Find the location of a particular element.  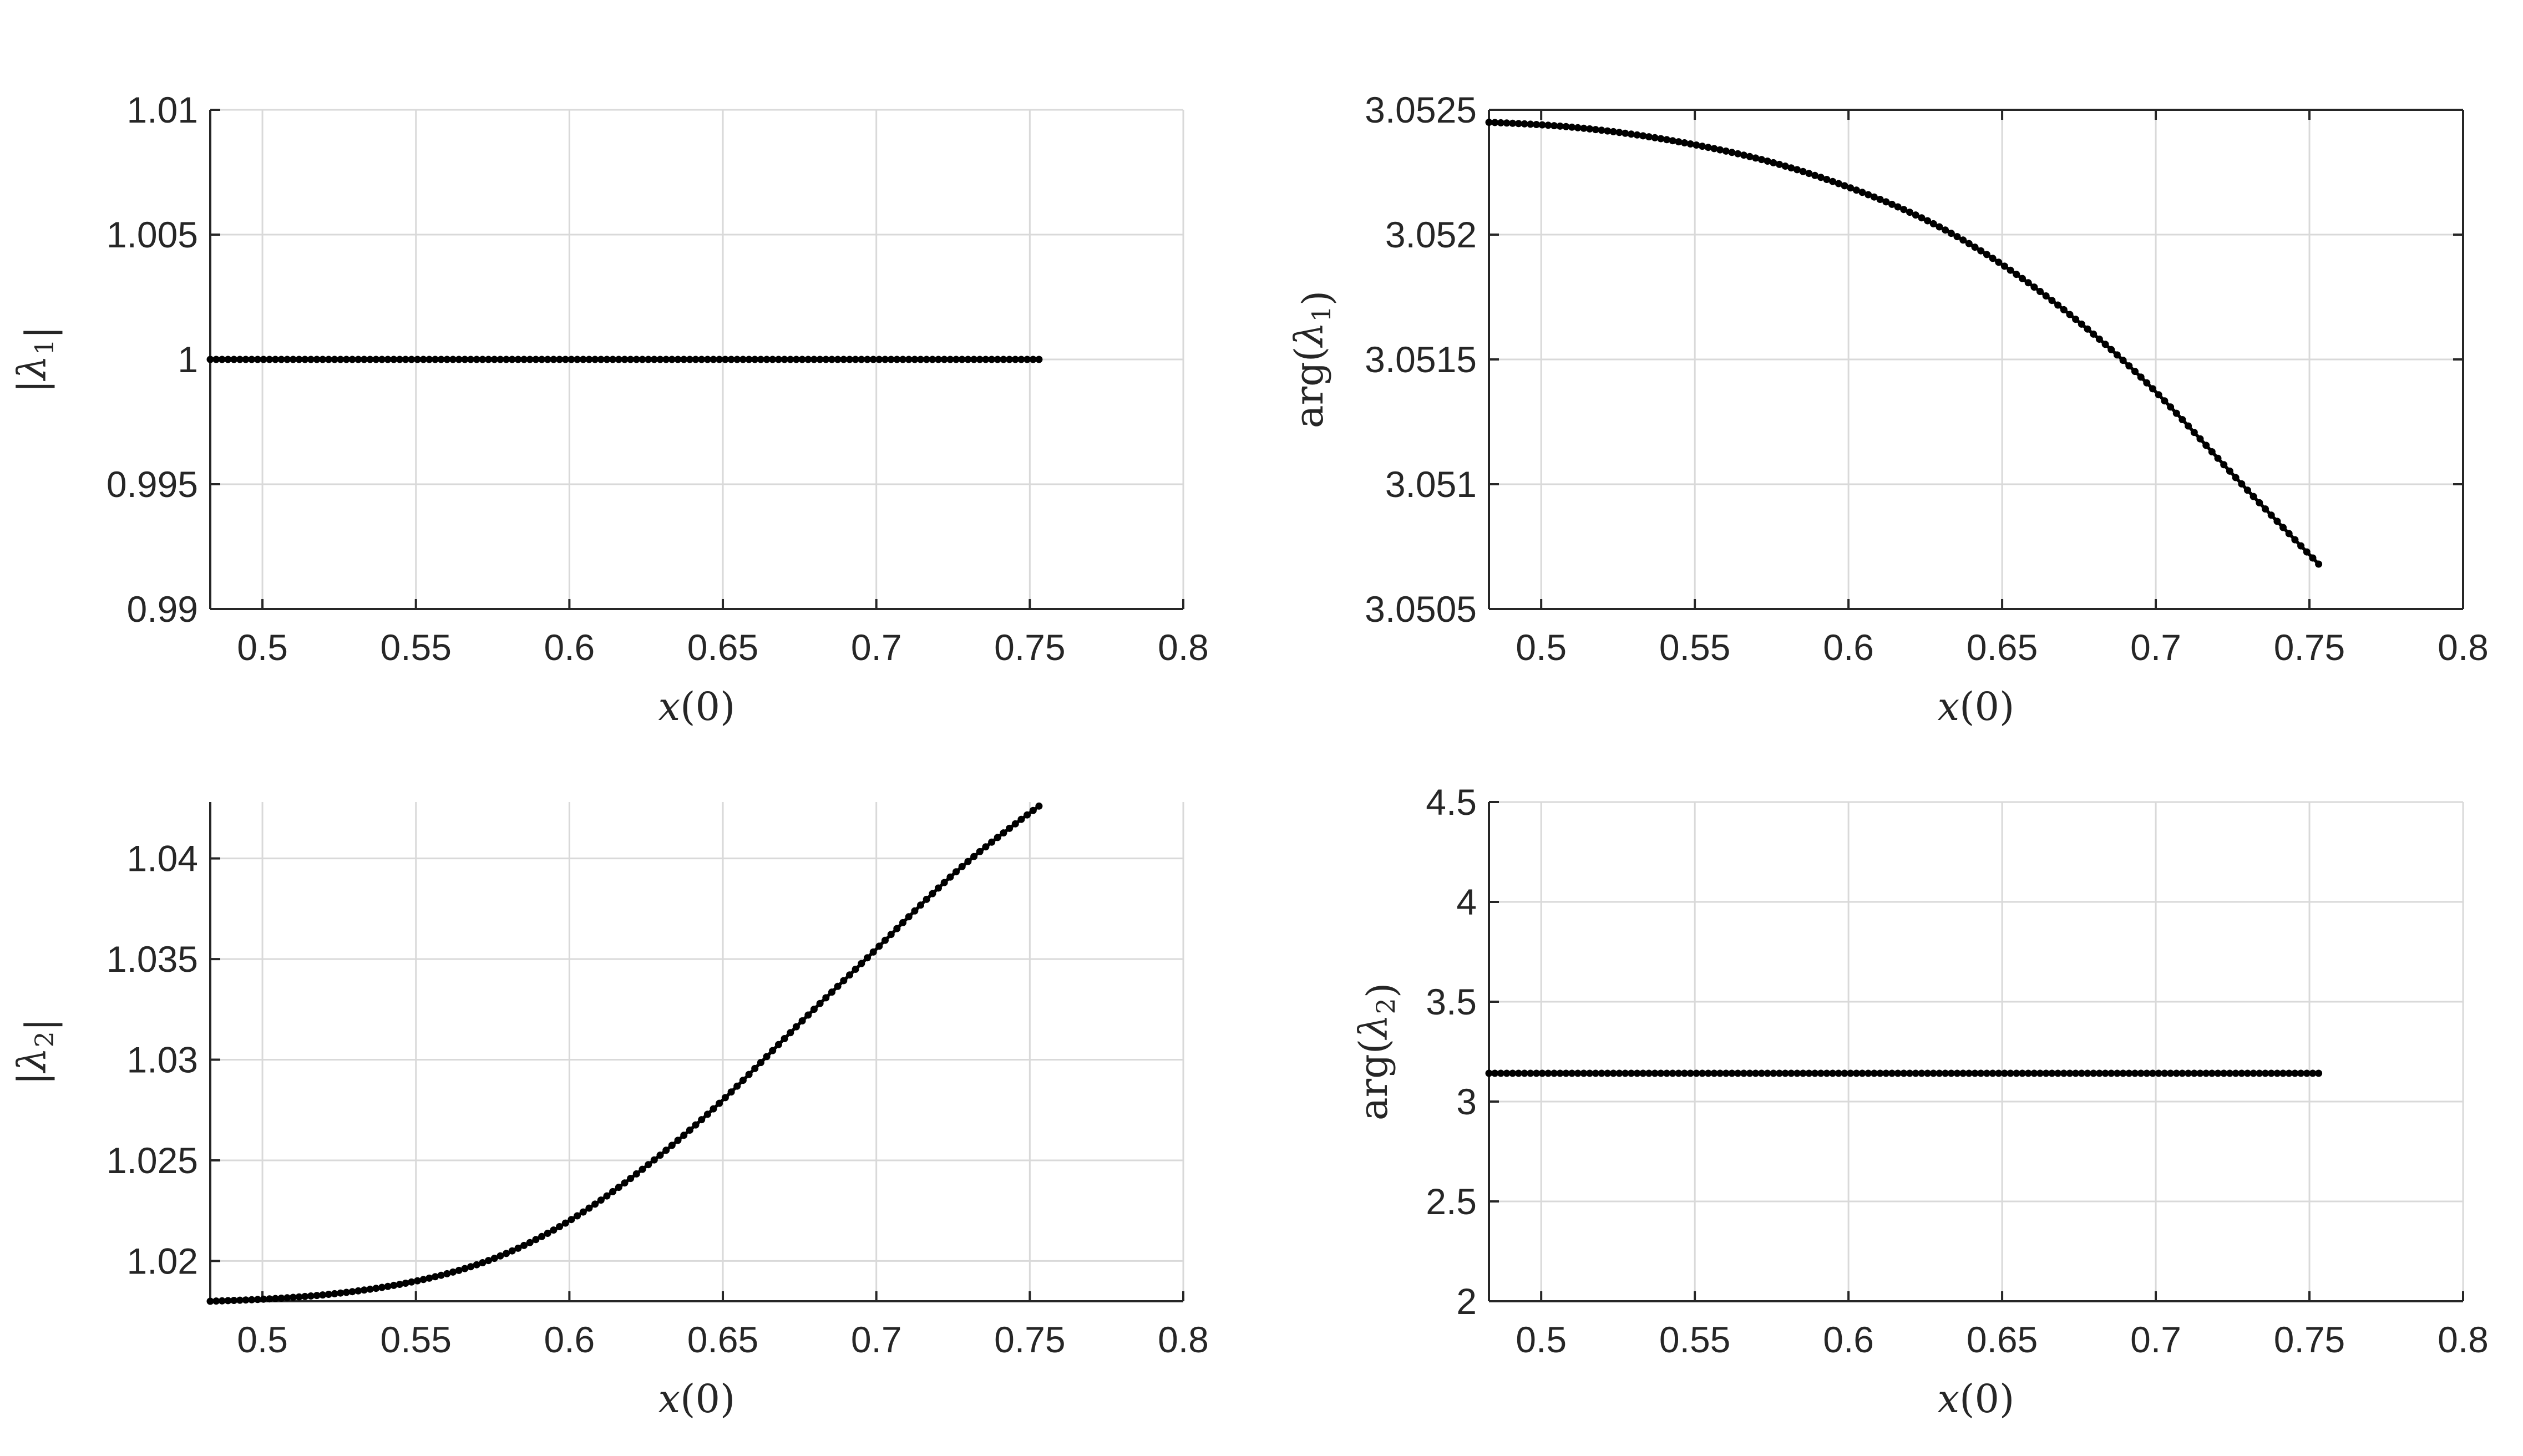

y-tick-label: 3.052 is located at coordinates (1431, 234).